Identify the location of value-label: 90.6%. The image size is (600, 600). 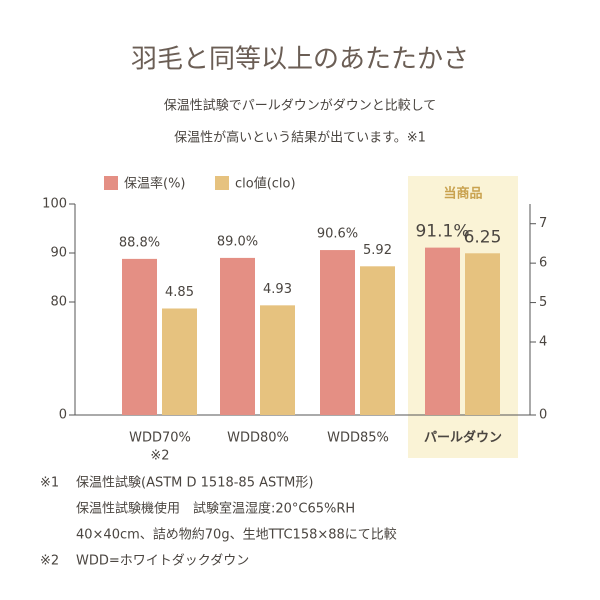
(337, 234).